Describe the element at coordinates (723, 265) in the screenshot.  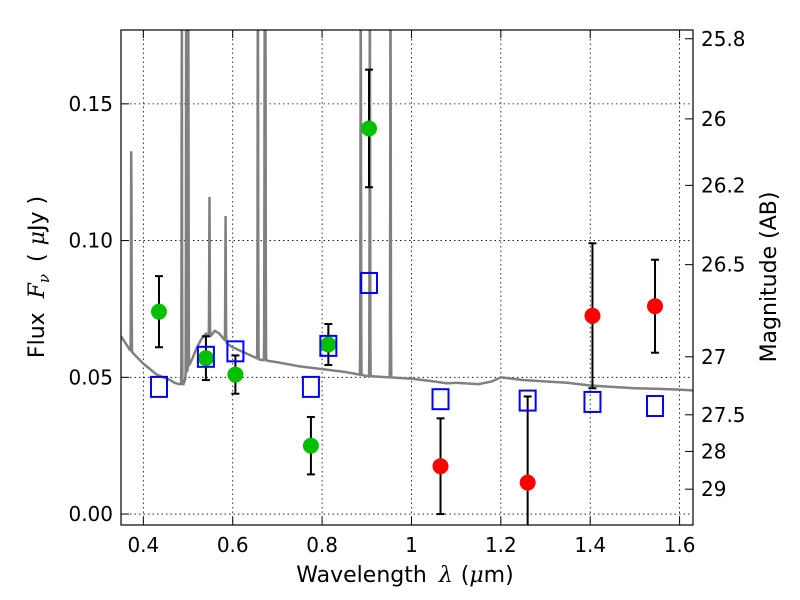
I see `y2-tick-label: 26.5` at that location.